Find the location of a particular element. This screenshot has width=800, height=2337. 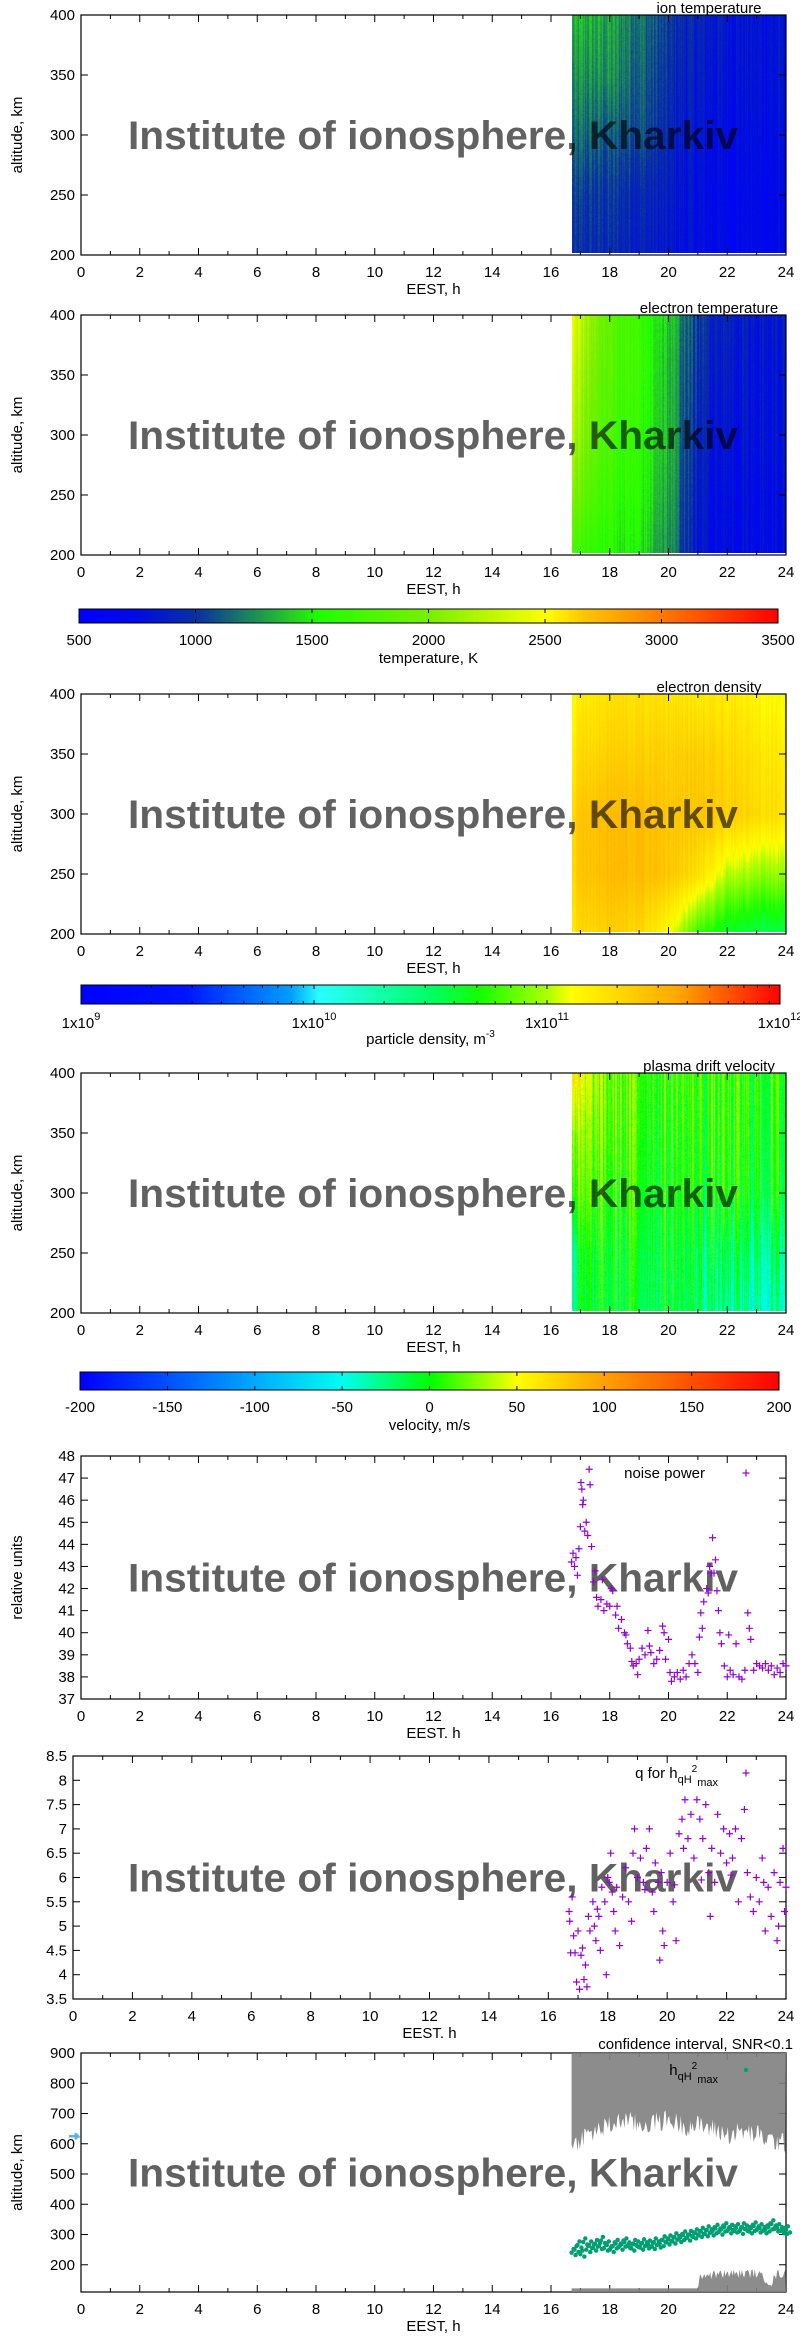

y-tick-label: 5 is located at coordinates (63, 1926).